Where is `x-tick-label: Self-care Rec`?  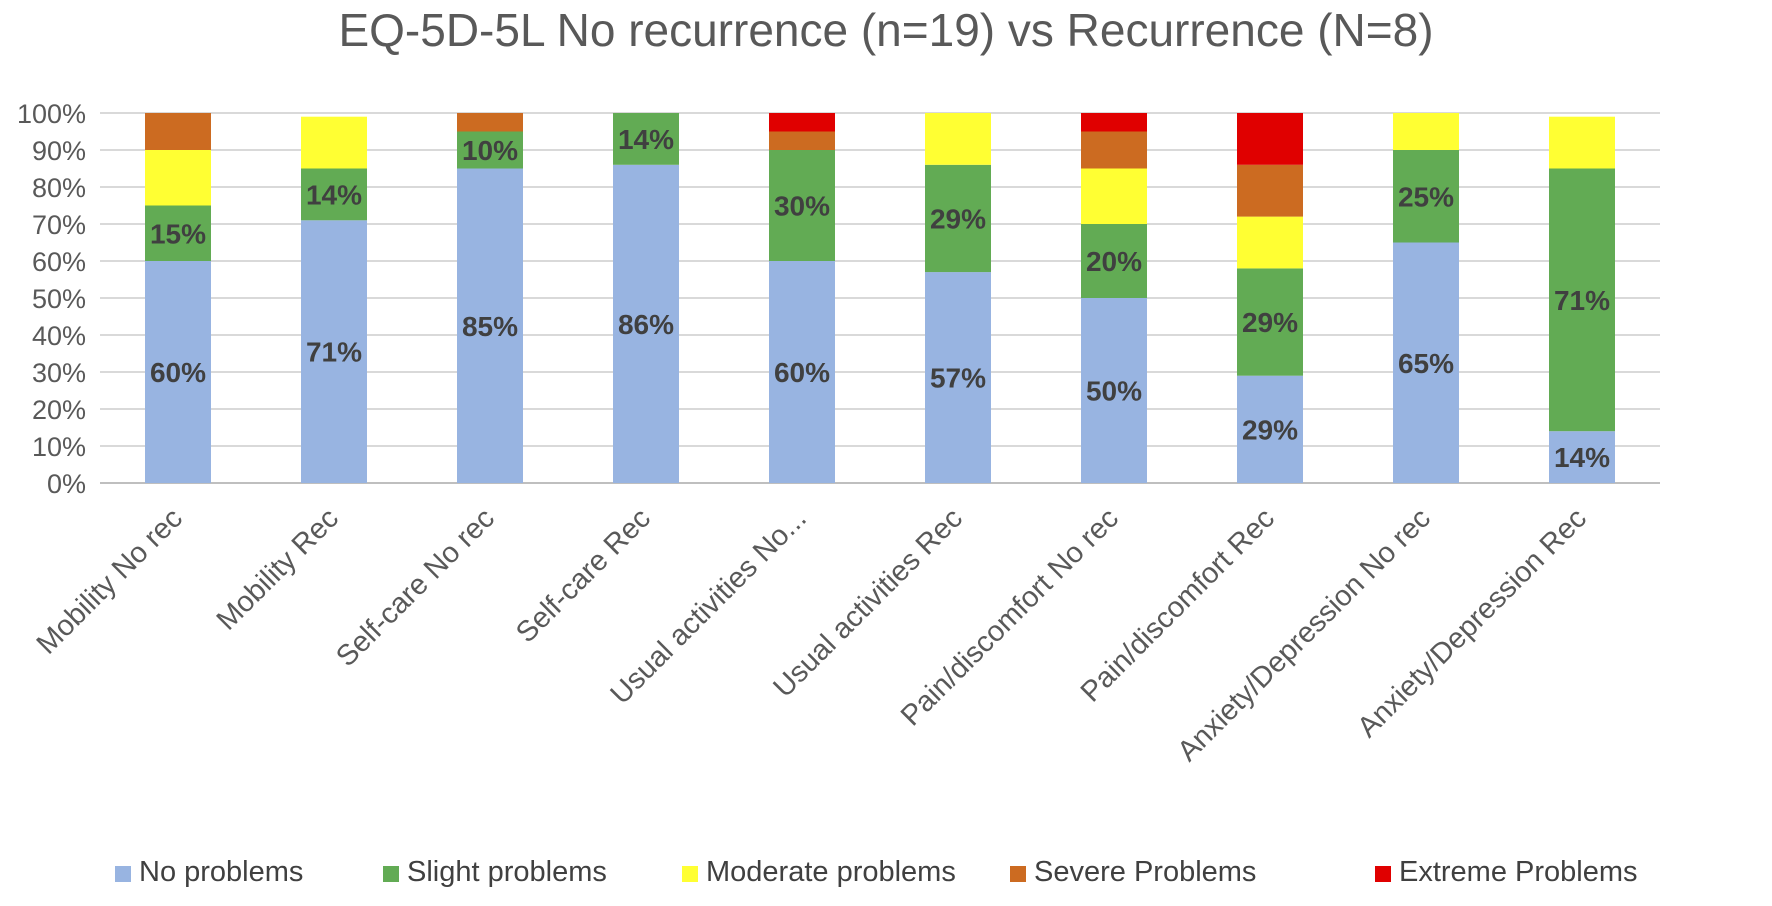
x-tick-label: Self-care Rec is located at coordinates (583, 575).